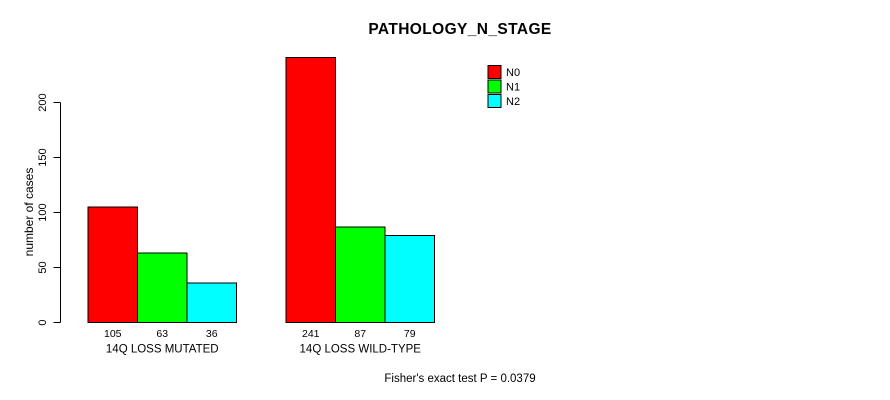  Describe the element at coordinates (162, 350) in the screenshot. I see `x-group-label: 14Q LOSS MUTATED` at that location.